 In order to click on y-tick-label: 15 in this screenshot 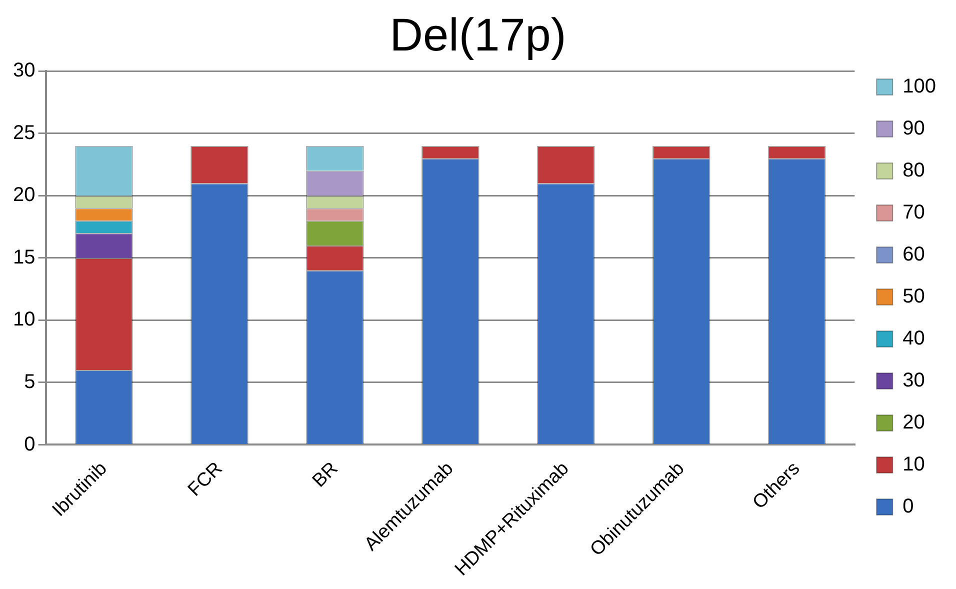, I will do `click(24, 257)`.